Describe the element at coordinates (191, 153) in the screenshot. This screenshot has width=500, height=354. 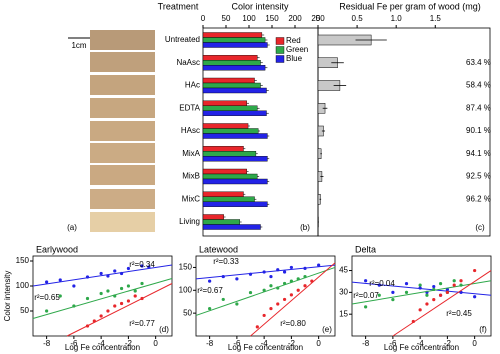
I see `category-label: MixA` at that location.